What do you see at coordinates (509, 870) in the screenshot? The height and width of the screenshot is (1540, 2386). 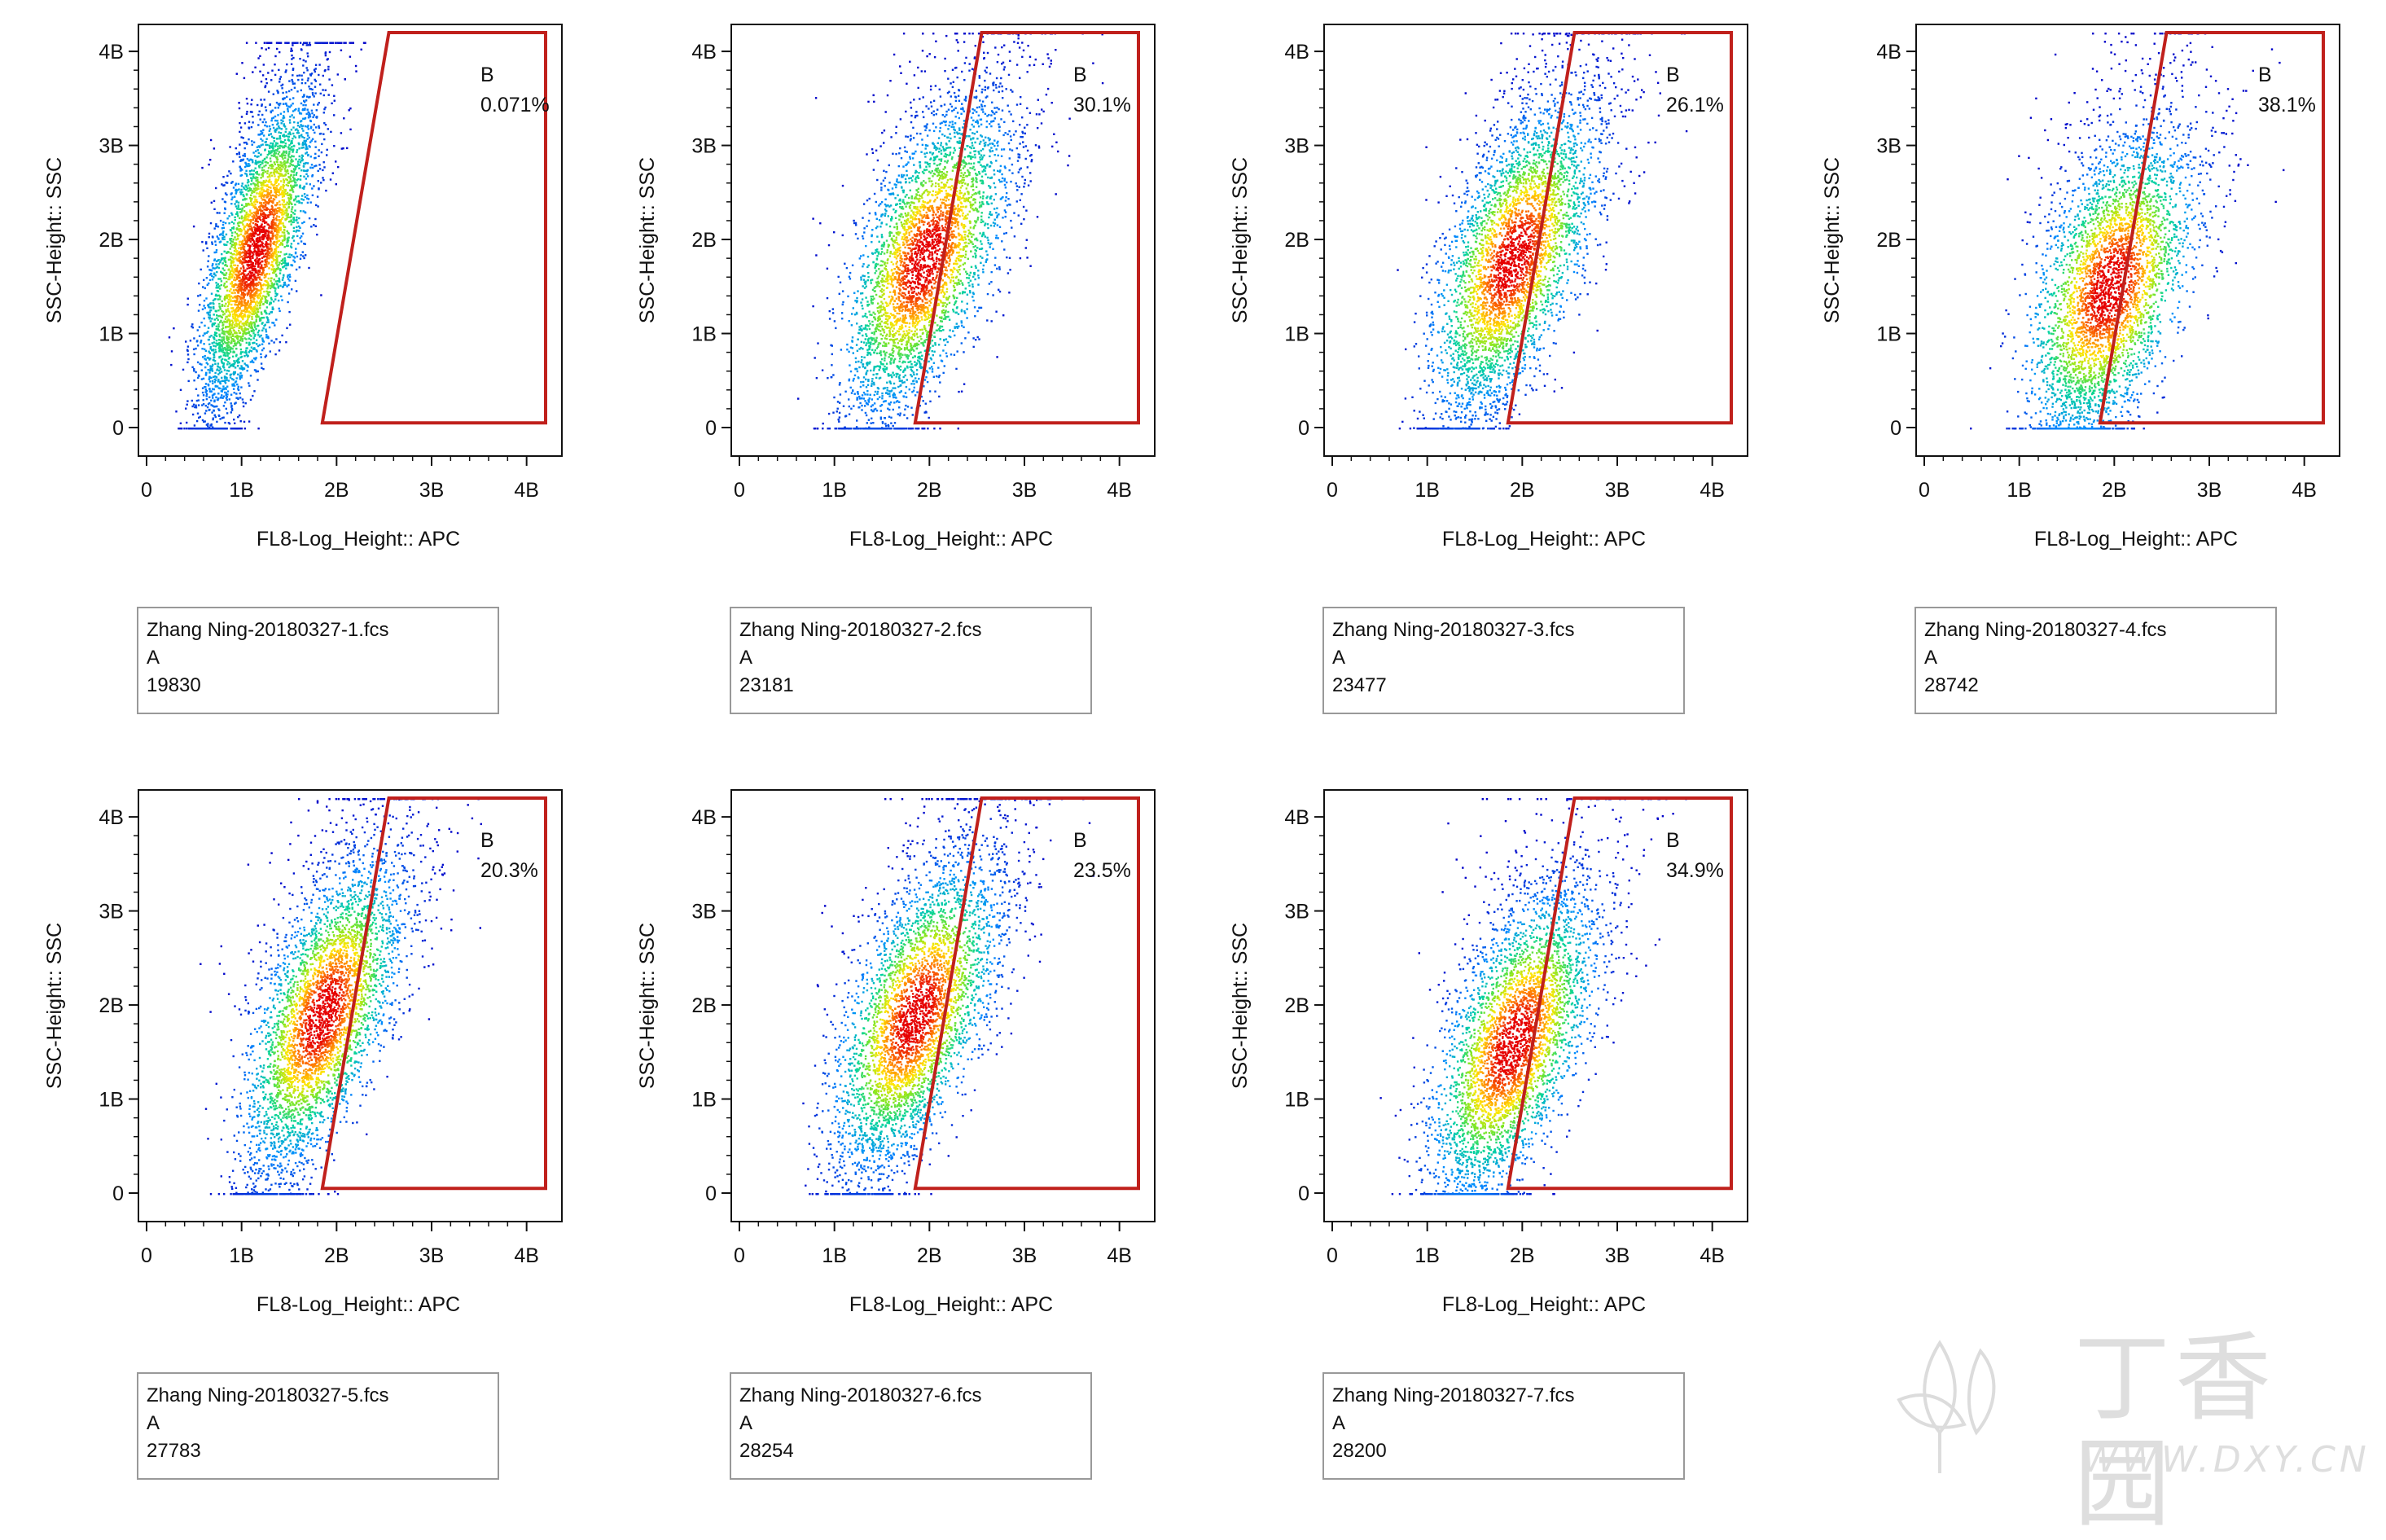 I see `gate-percent: 20.3%` at bounding box center [509, 870].